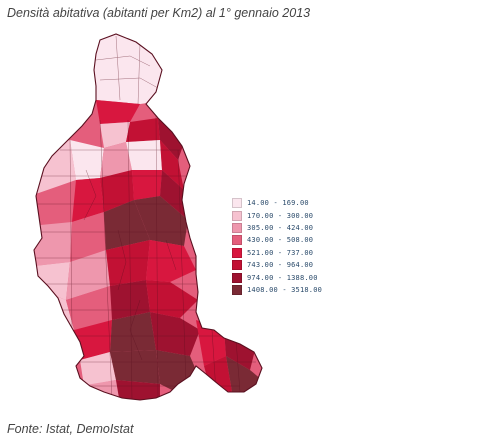 This screenshot has width=500, height=442. I want to click on legend-item: 1408.00 - 3518.00, so click(292, 290).